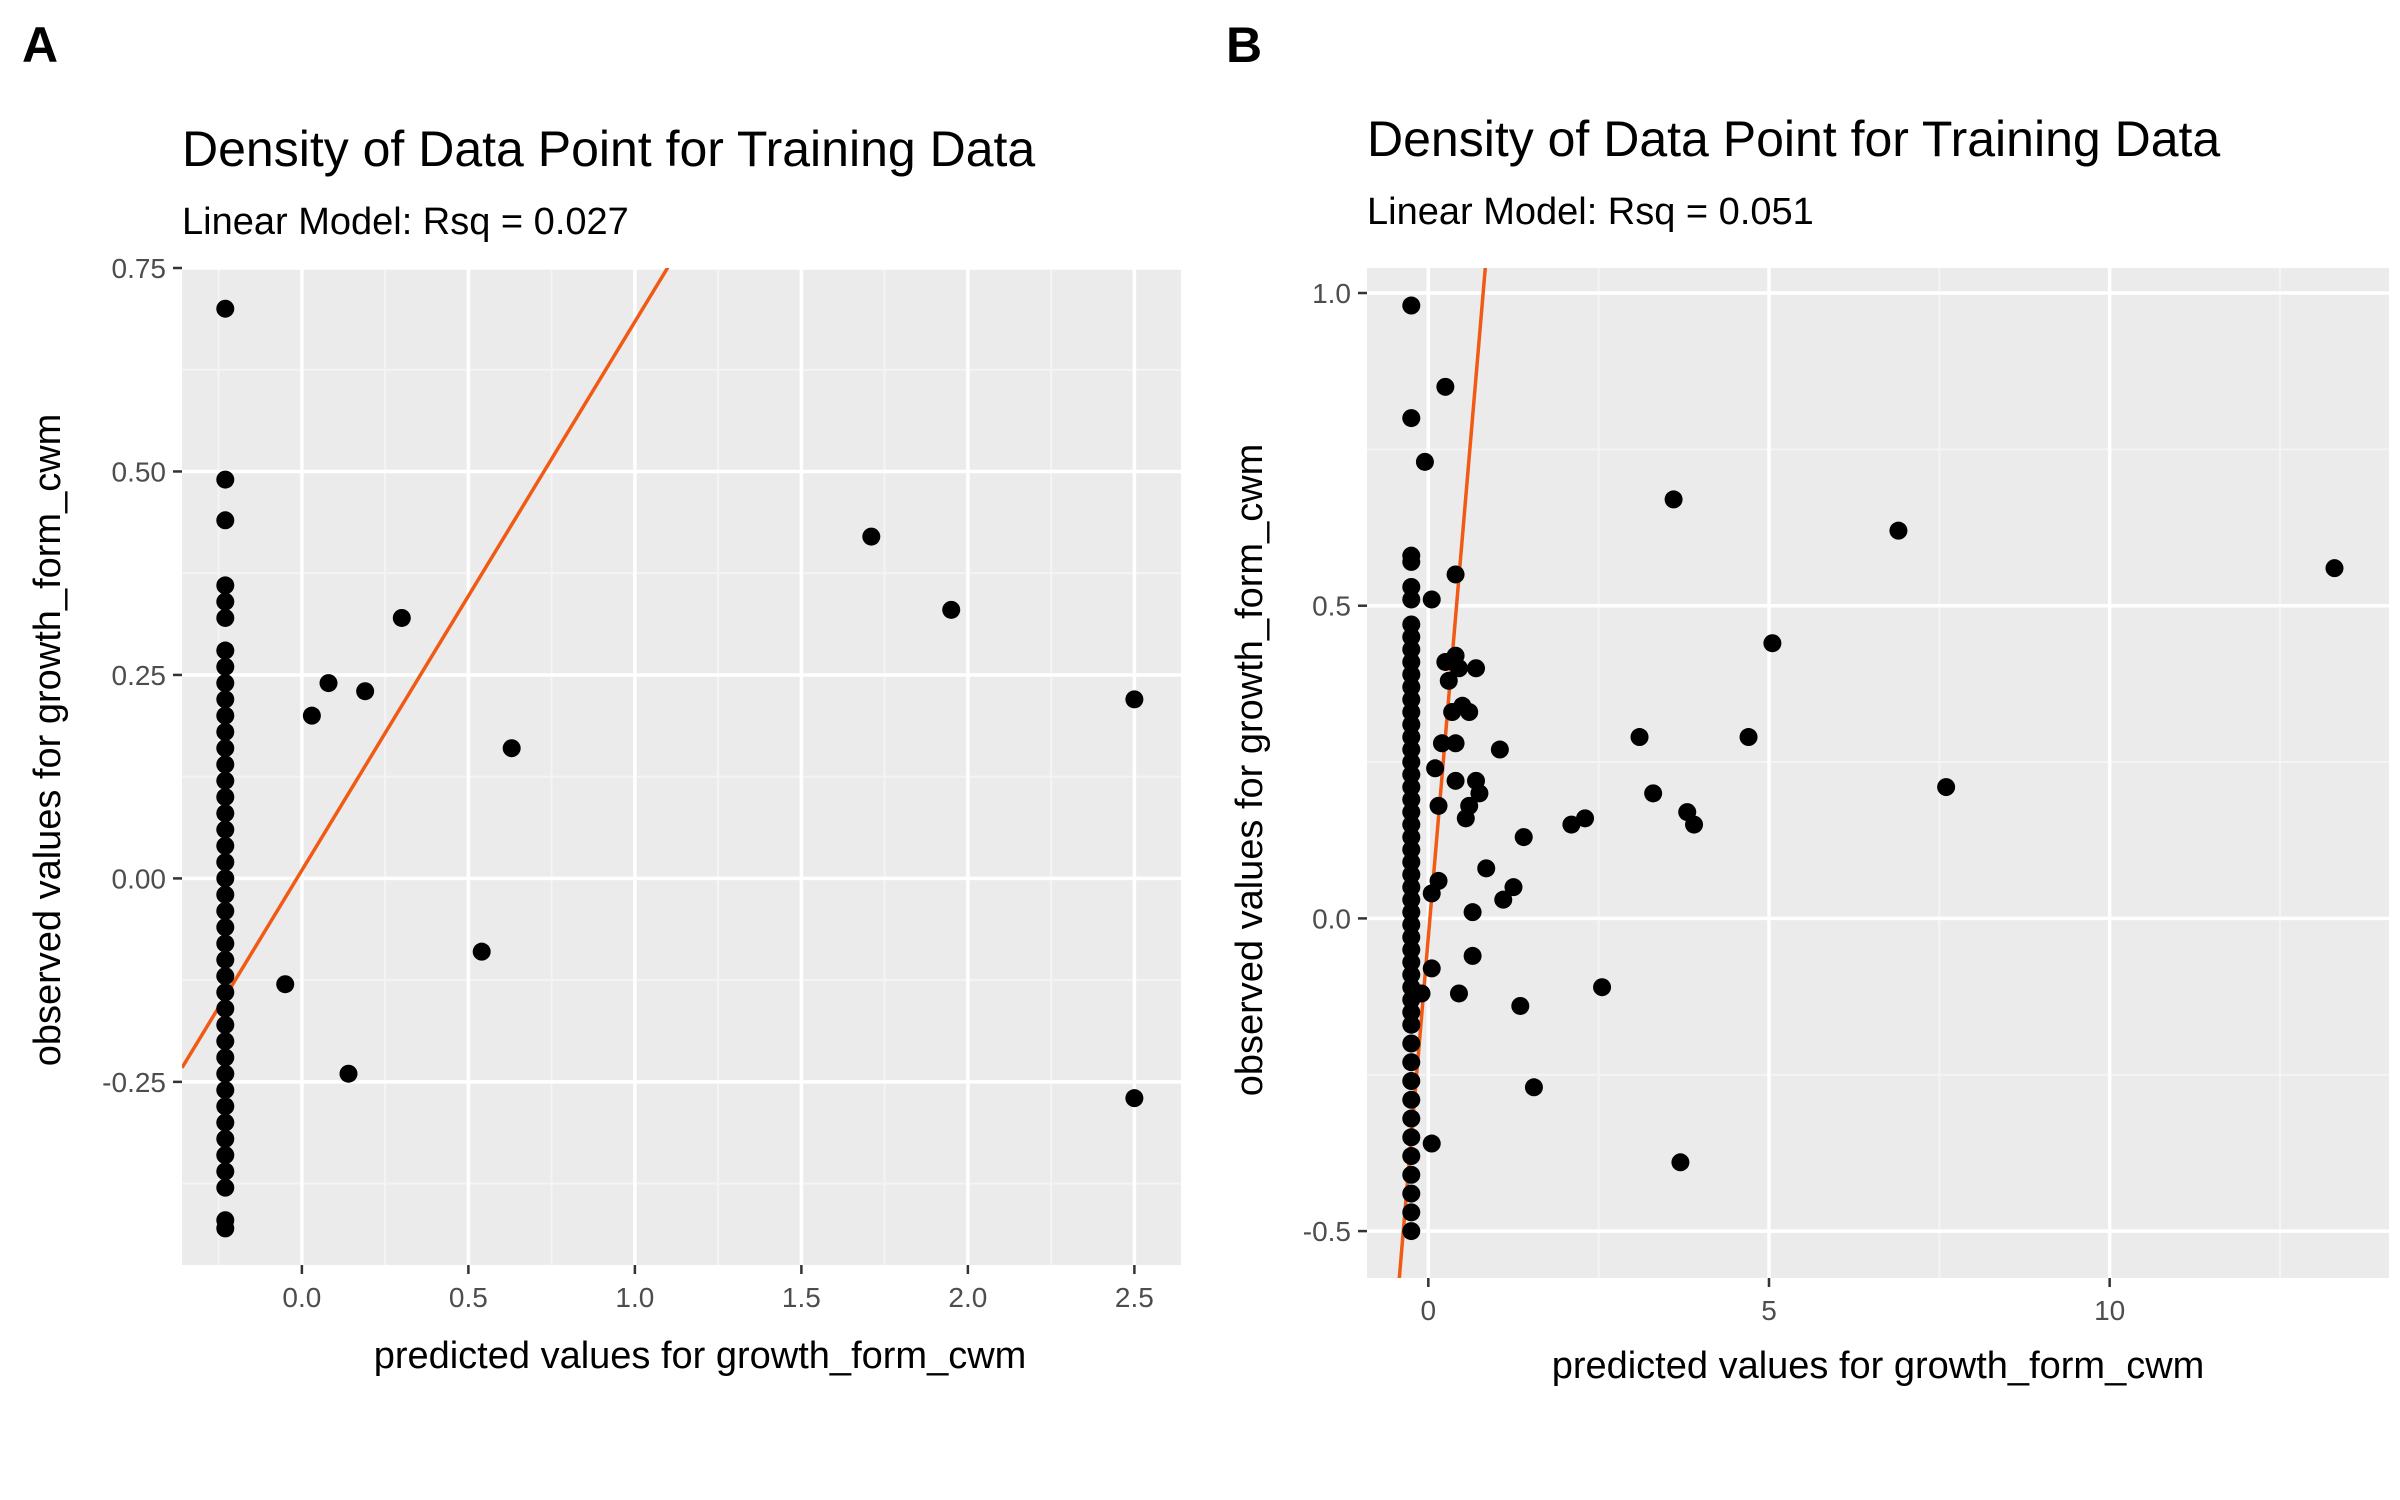  What do you see at coordinates (700, 1356) in the screenshot?
I see `panel-a-x-axis-title: predicted values for growth_form_cwm` at bounding box center [700, 1356].